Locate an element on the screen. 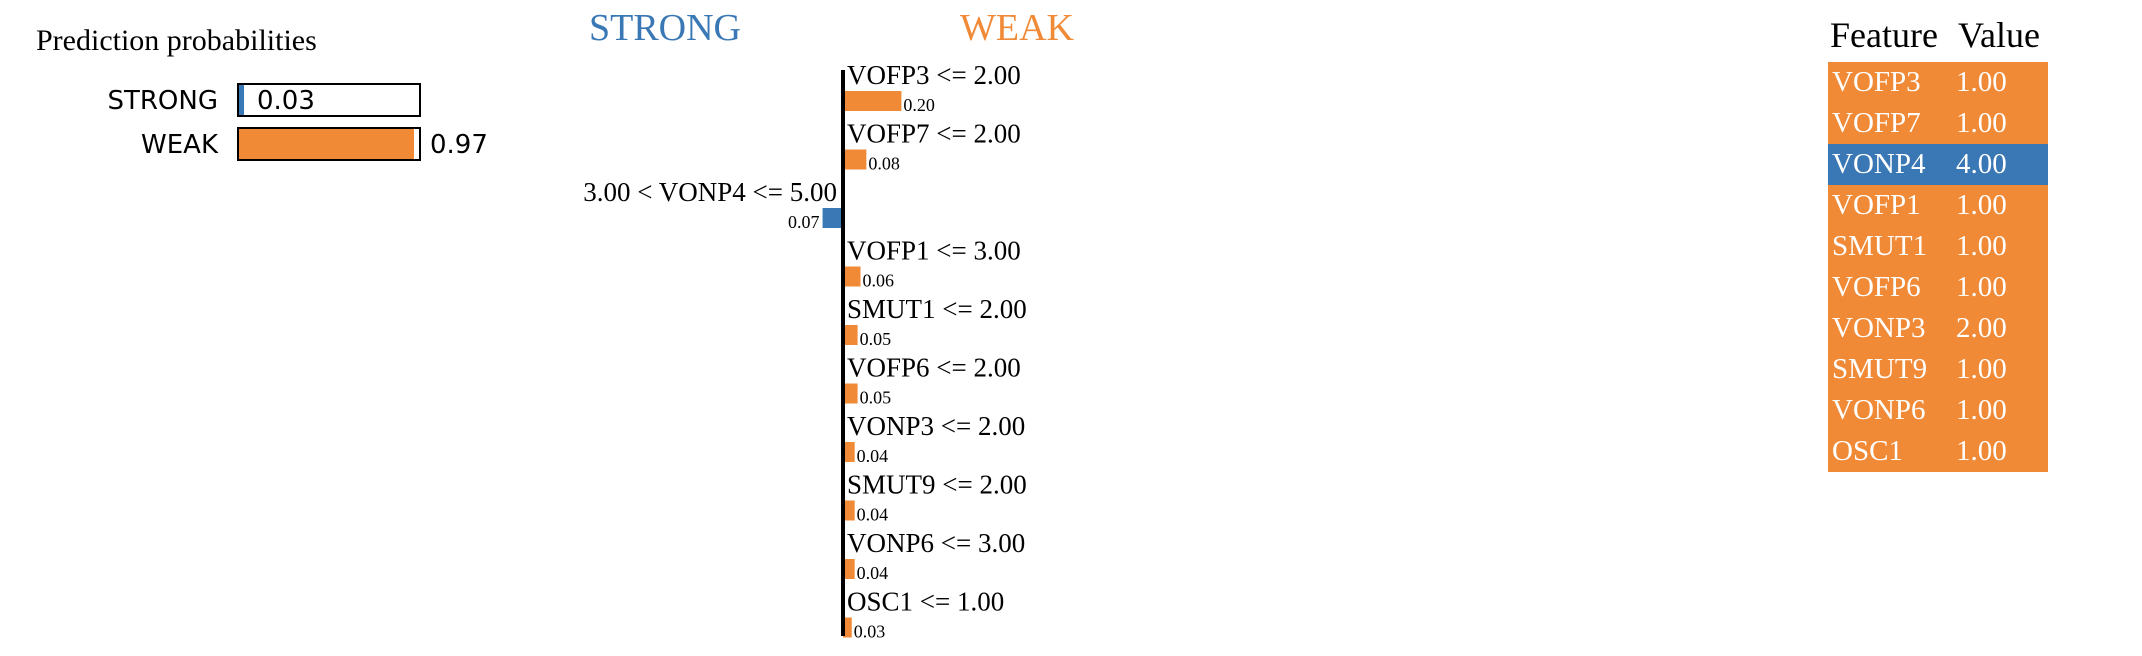  probability-label-weak: WEAK is located at coordinates (179, 145).